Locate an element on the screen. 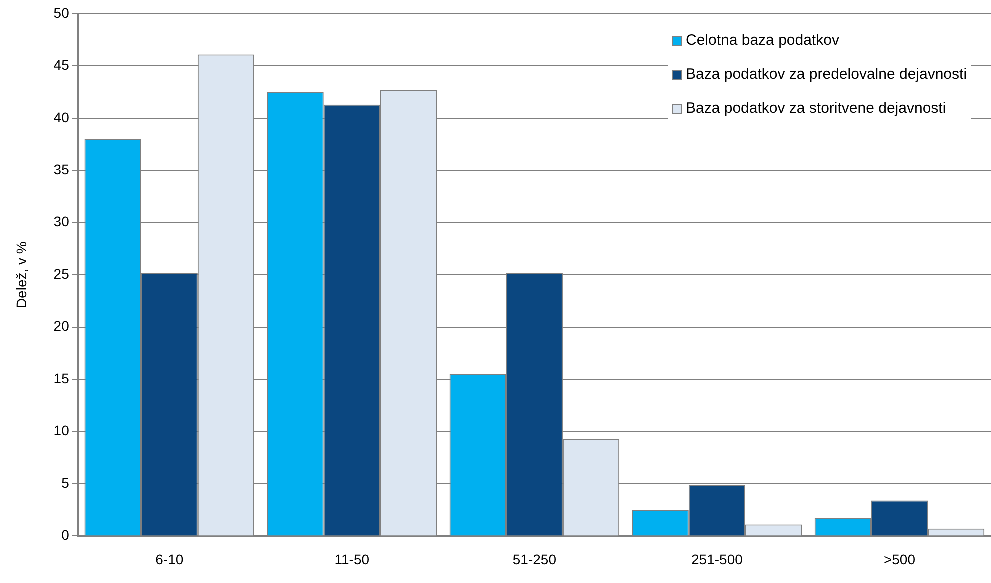 This screenshot has height=583, width=991. y-tick-label: 35 is located at coordinates (62, 170).